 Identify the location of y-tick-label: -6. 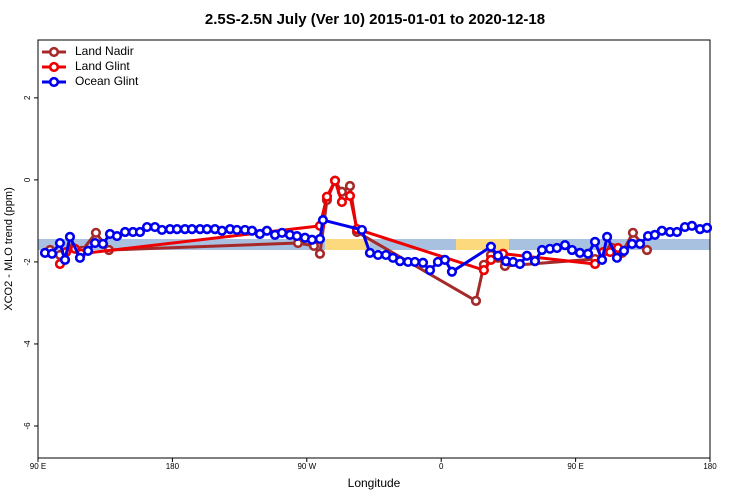
(27, 426).